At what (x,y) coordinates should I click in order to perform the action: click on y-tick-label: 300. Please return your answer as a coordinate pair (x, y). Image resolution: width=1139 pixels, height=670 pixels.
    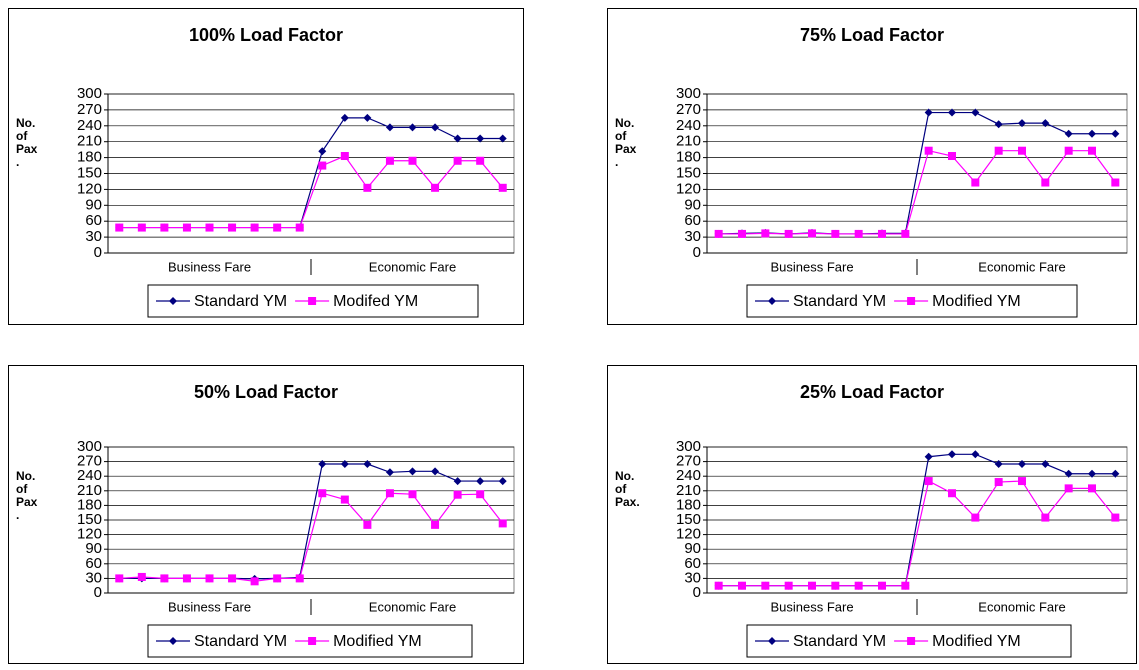
    Looking at the image, I should click on (688, 446).